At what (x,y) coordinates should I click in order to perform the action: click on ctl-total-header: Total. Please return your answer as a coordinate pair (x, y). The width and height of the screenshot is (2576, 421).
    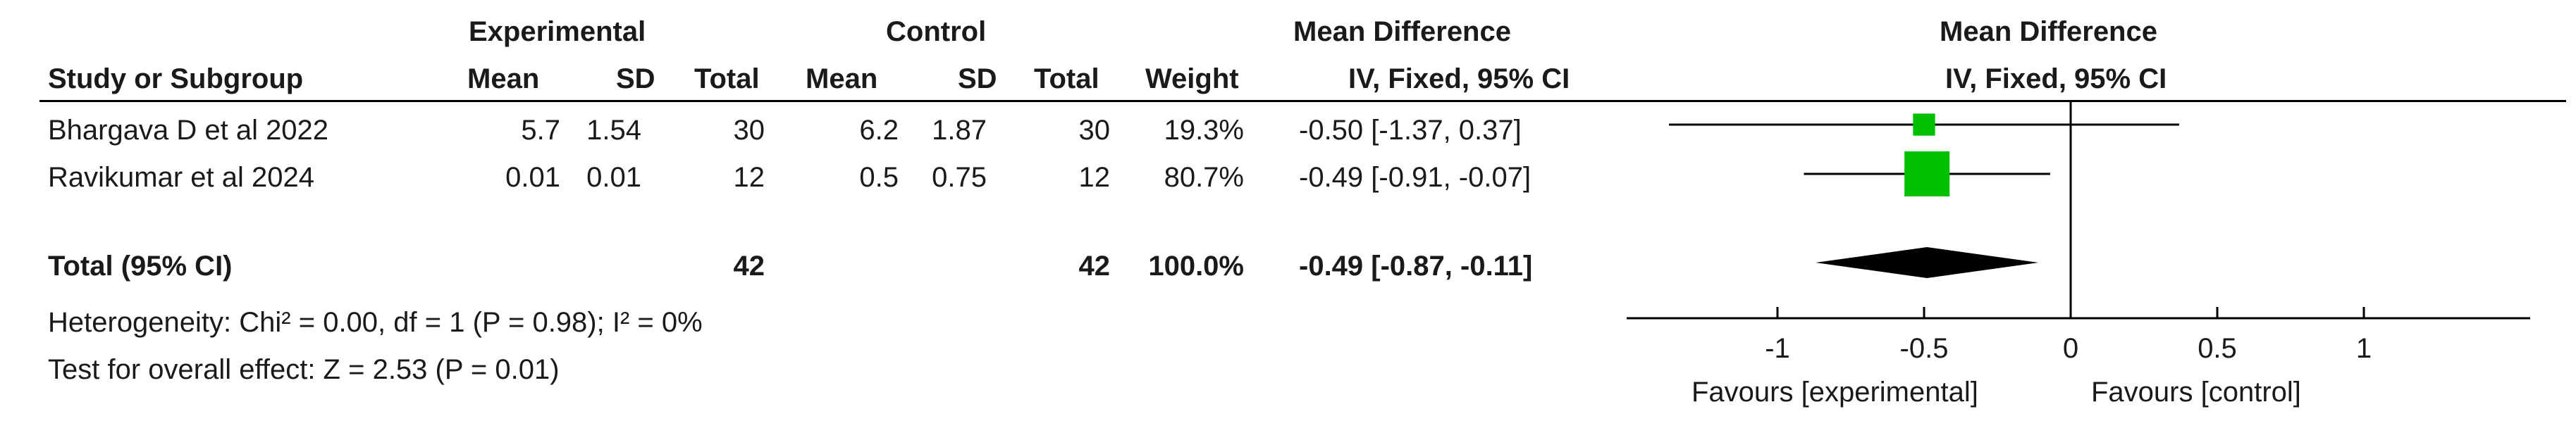
    Looking at the image, I should click on (1067, 78).